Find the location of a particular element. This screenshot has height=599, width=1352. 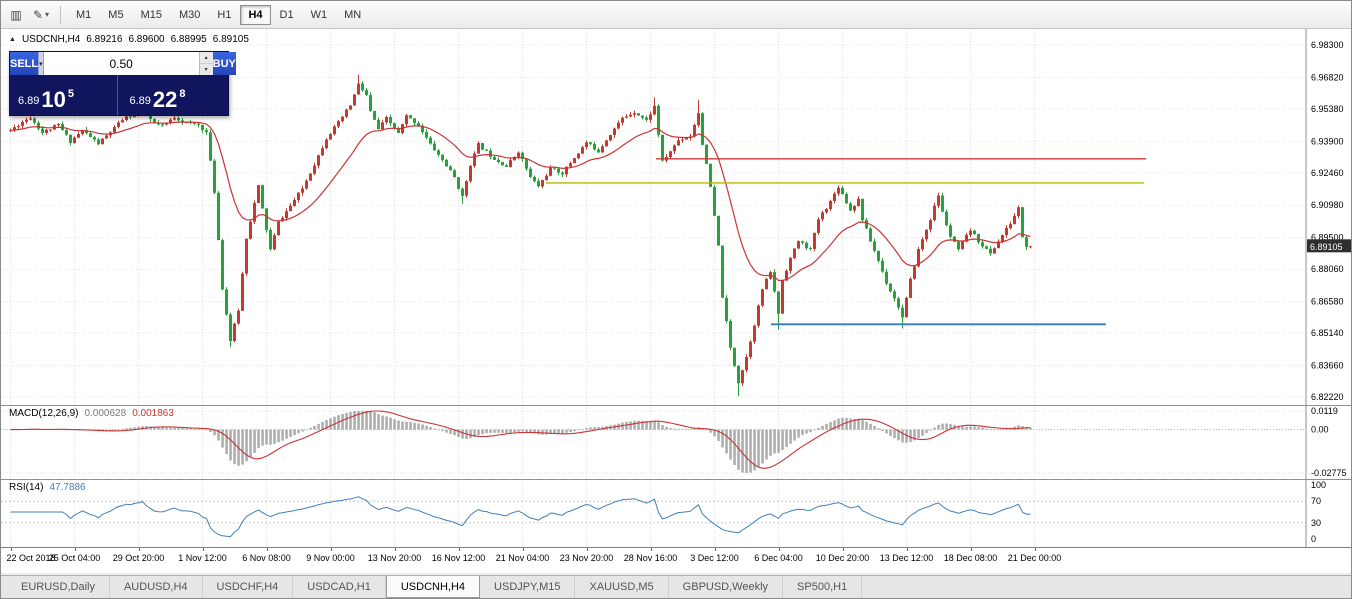

timeframe-button-m5: M5 is located at coordinates (116, 14).